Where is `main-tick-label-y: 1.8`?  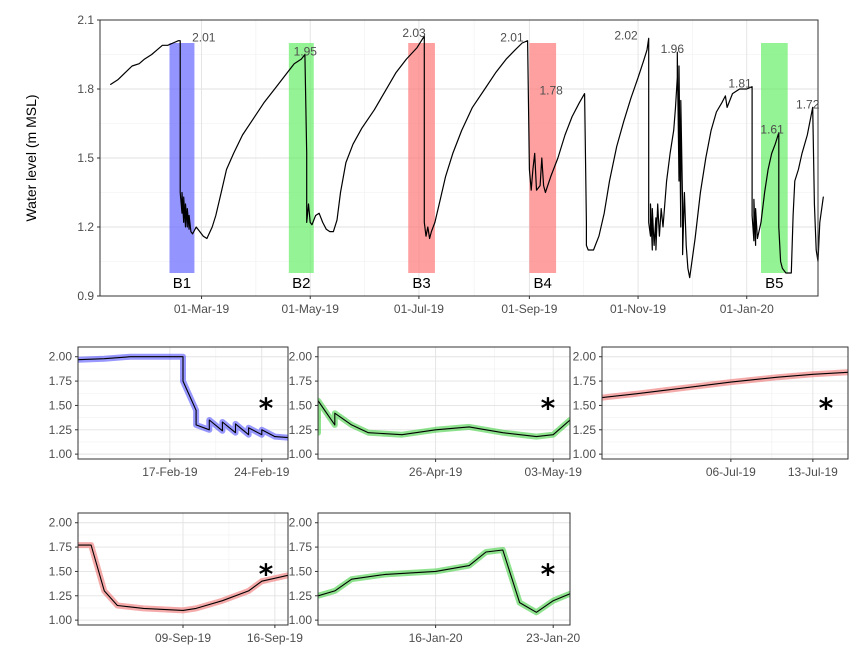 main-tick-label-y: 1.8 is located at coordinates (85, 89).